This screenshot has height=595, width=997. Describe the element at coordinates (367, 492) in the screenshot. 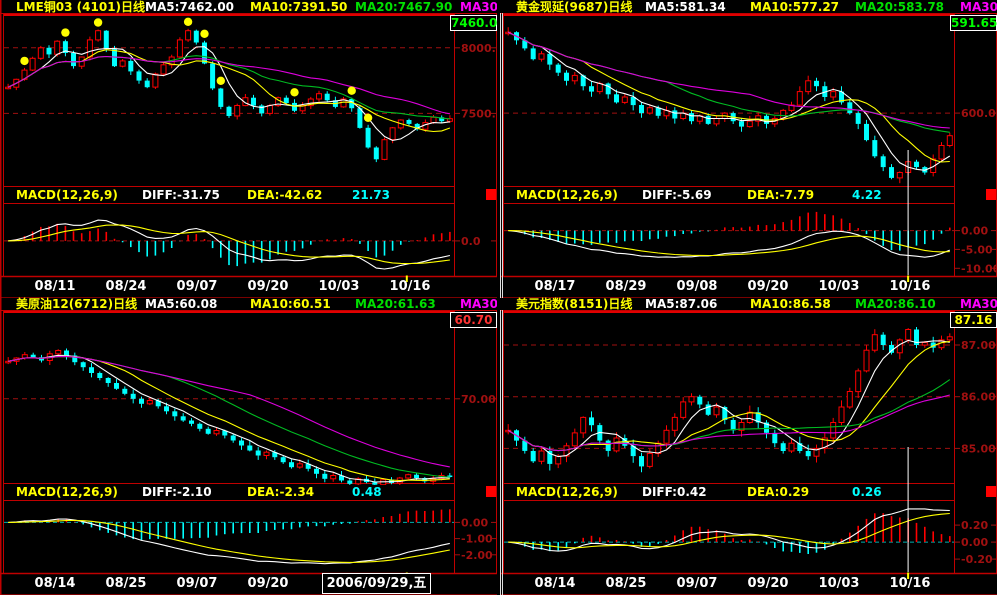

I see `macd-bar-value: 0.48` at that location.